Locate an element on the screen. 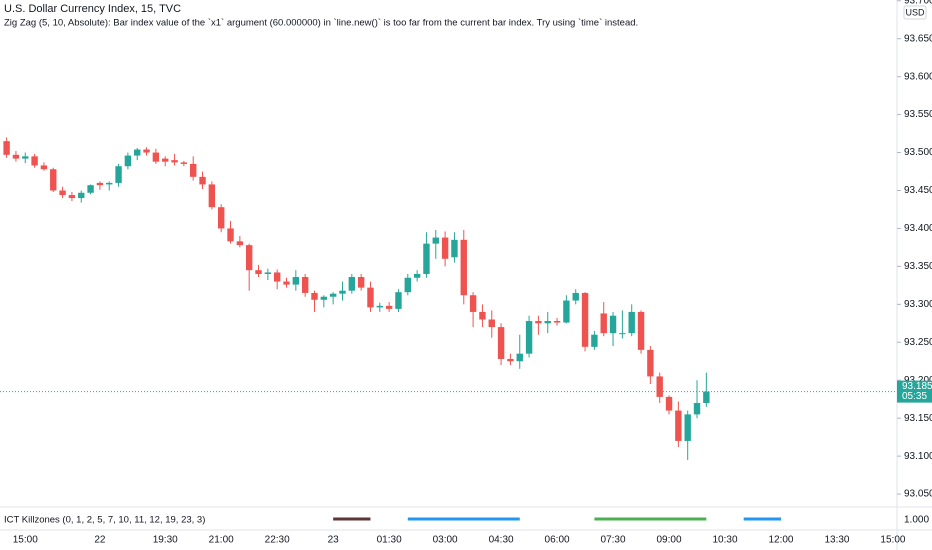 This screenshot has width=932, height=550. last-price-label: 93.185 is located at coordinates (917, 386).